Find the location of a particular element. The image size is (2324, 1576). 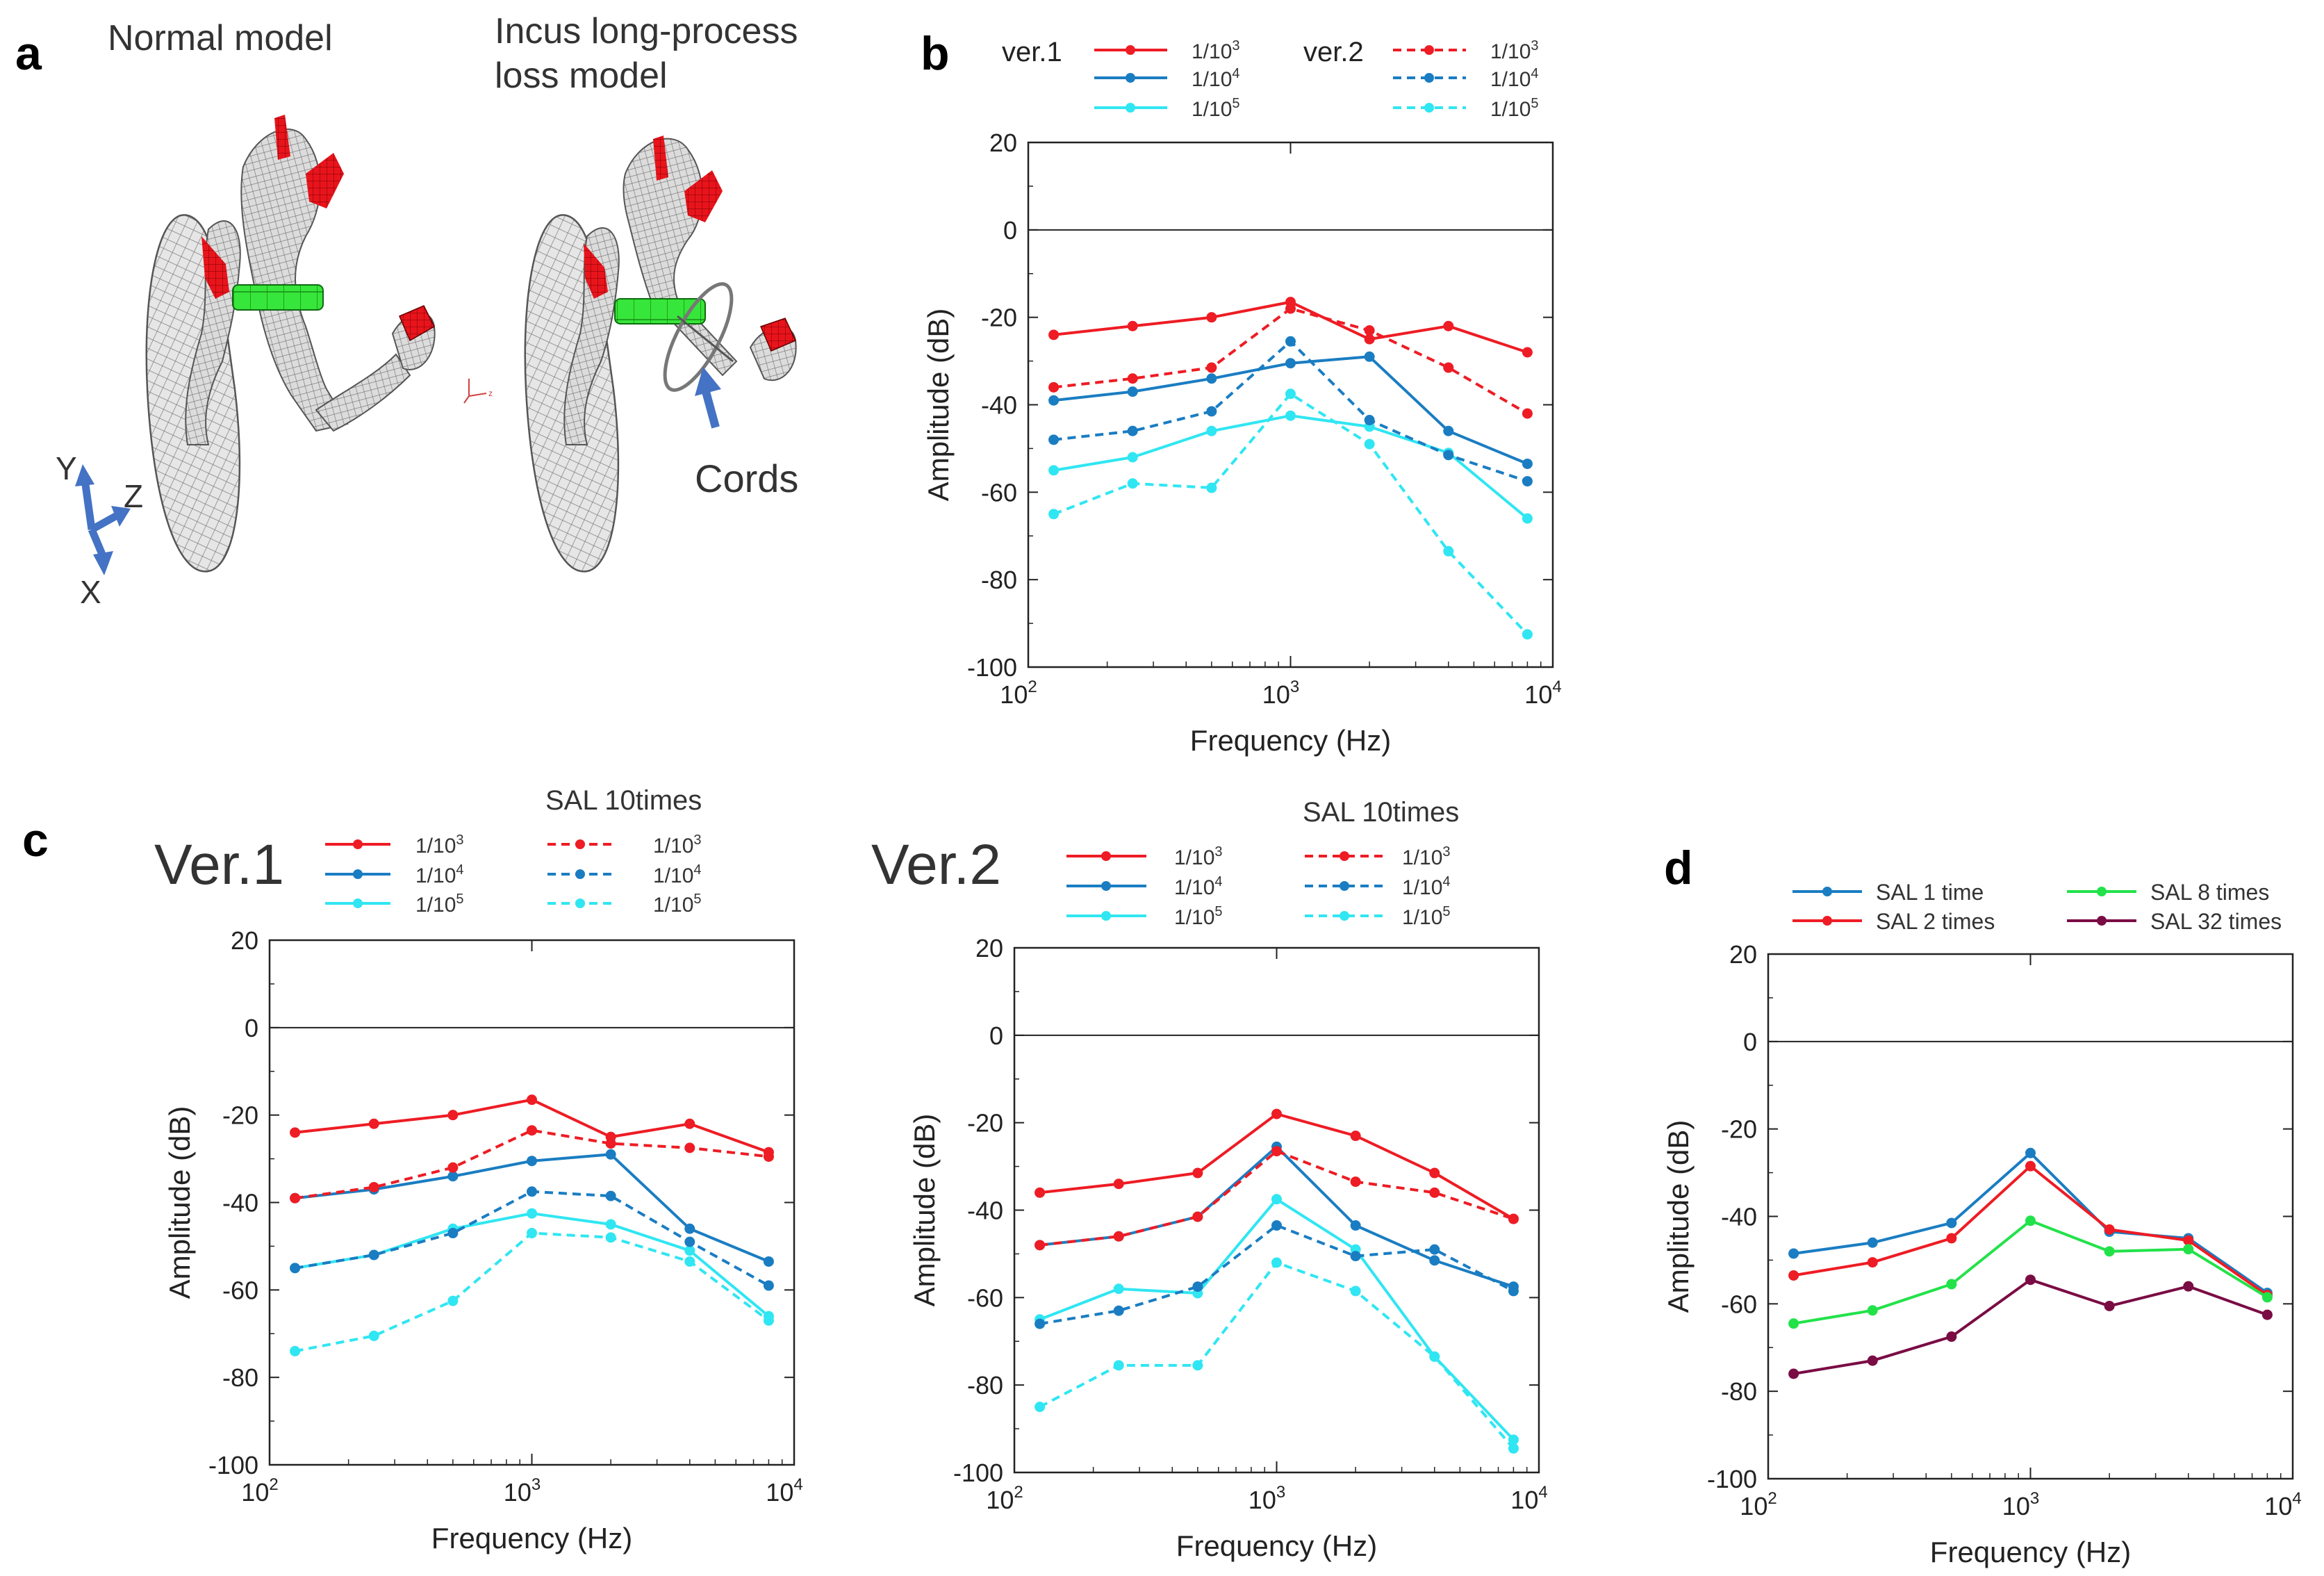

legend-c1-dashed-1e3: 1/103 is located at coordinates (624, 844).